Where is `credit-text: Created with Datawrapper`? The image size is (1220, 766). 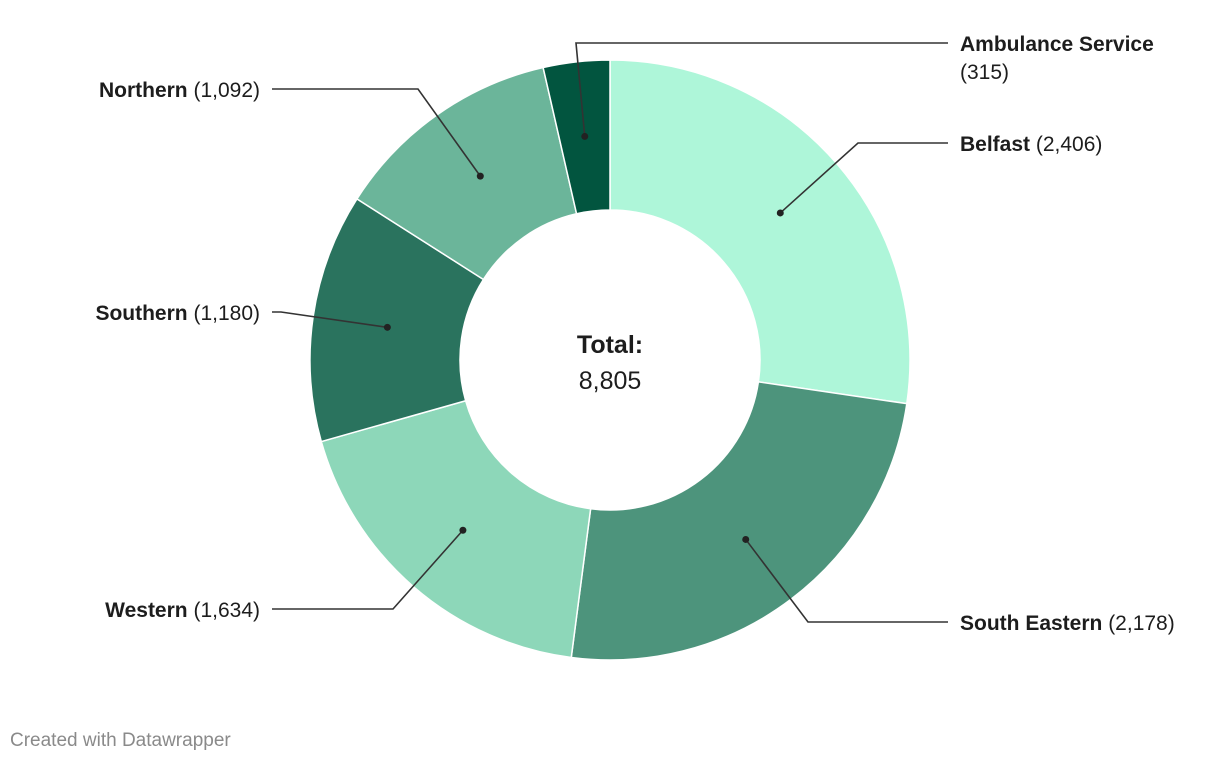 credit-text: Created with Datawrapper is located at coordinates (120, 740).